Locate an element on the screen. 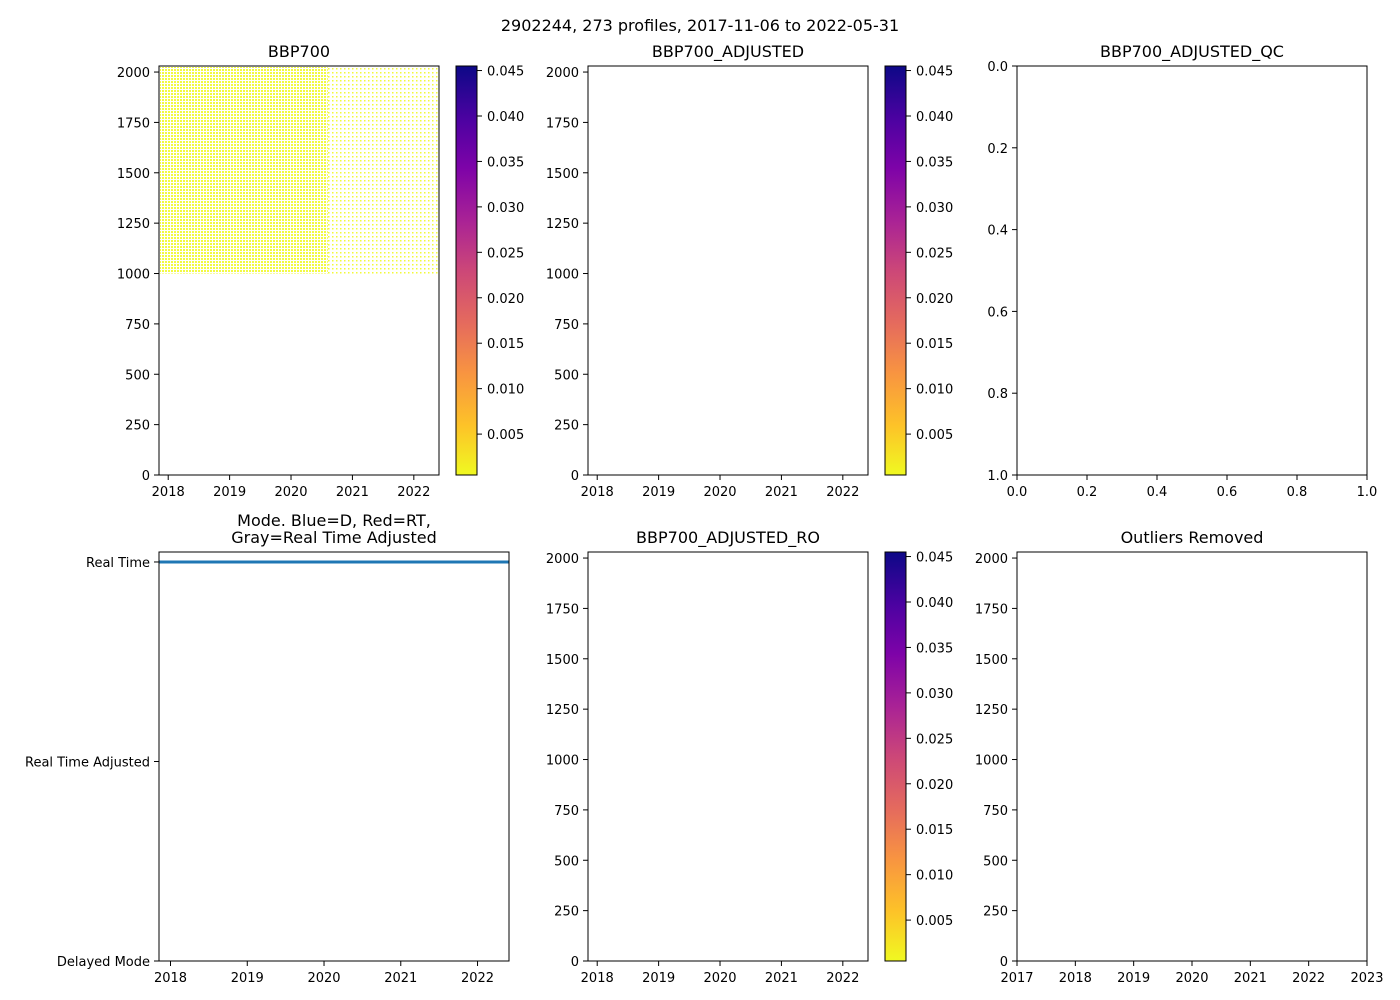 This screenshot has width=1400, height=1000. bbp700-colorbar-tick-label-3: 0.020 is located at coordinates (505, 299).